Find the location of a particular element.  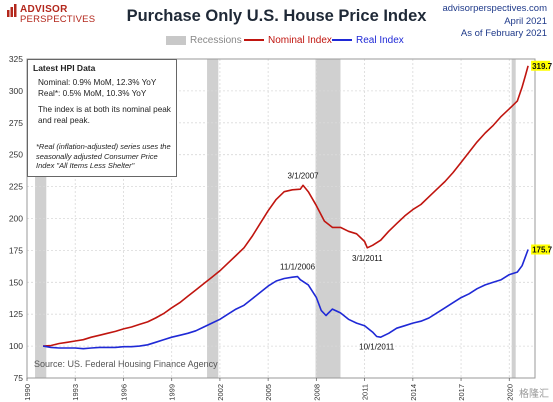

legend-label-nominal: Nominal Index is located at coordinates (300, 40).